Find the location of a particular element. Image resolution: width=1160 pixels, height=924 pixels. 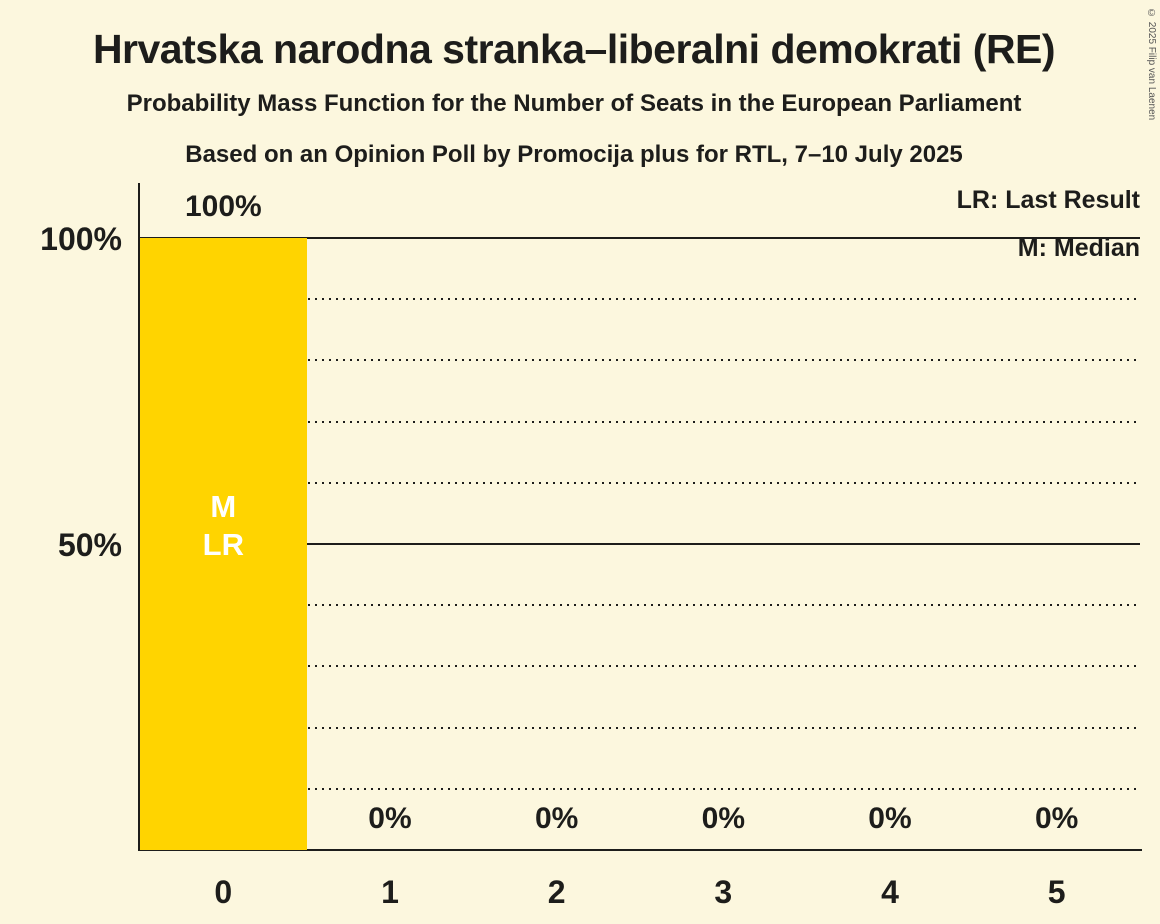

annotation-line-lr: LR is located at coordinates (223, 544).